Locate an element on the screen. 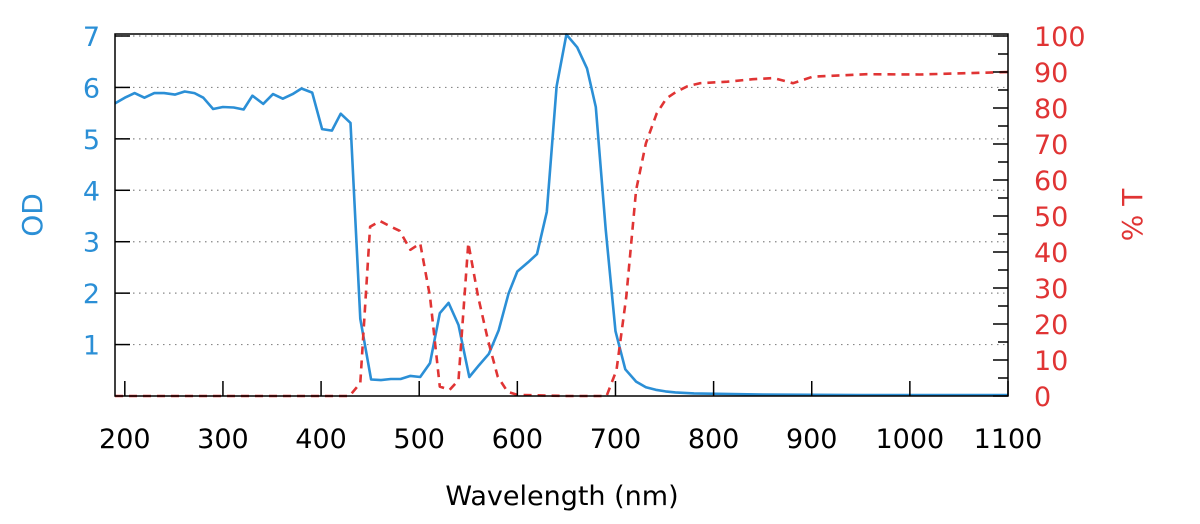 The width and height of the screenshot is (1200, 524). y2-tick-label: 70 is located at coordinates (1051, 145).